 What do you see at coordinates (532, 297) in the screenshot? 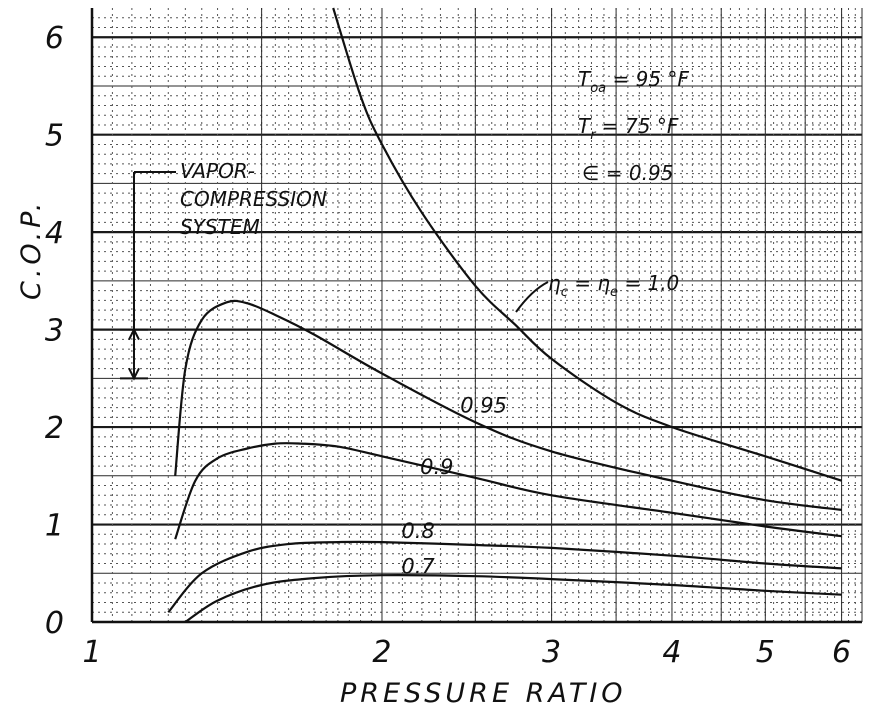
I see `eta-leader-line` at bounding box center [532, 297].